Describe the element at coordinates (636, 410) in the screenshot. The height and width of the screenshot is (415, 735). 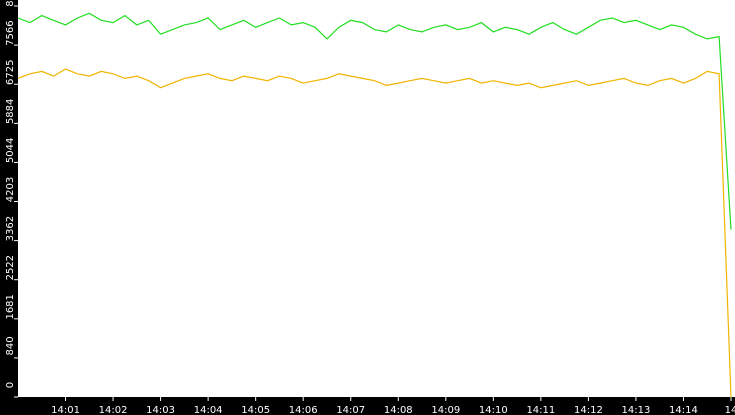
I see `x-tick-label: 14:13` at that location.